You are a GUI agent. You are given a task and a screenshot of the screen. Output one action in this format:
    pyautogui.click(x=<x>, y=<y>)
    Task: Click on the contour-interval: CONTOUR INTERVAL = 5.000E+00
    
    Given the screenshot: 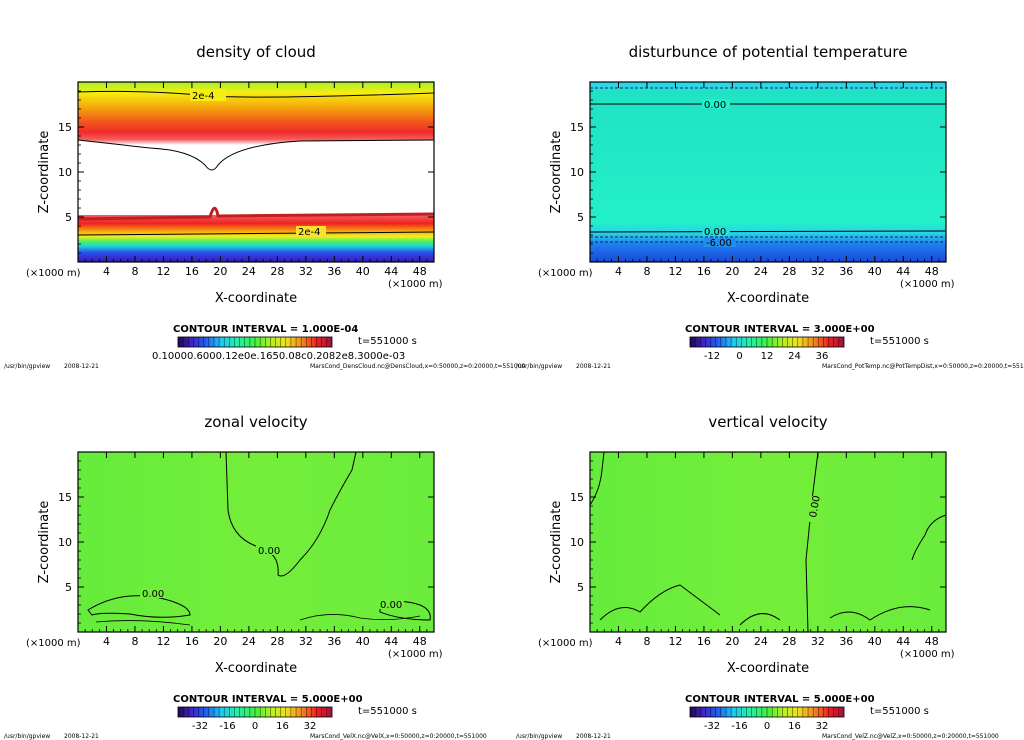 What is the action you would take?
    pyautogui.click(x=268, y=699)
    